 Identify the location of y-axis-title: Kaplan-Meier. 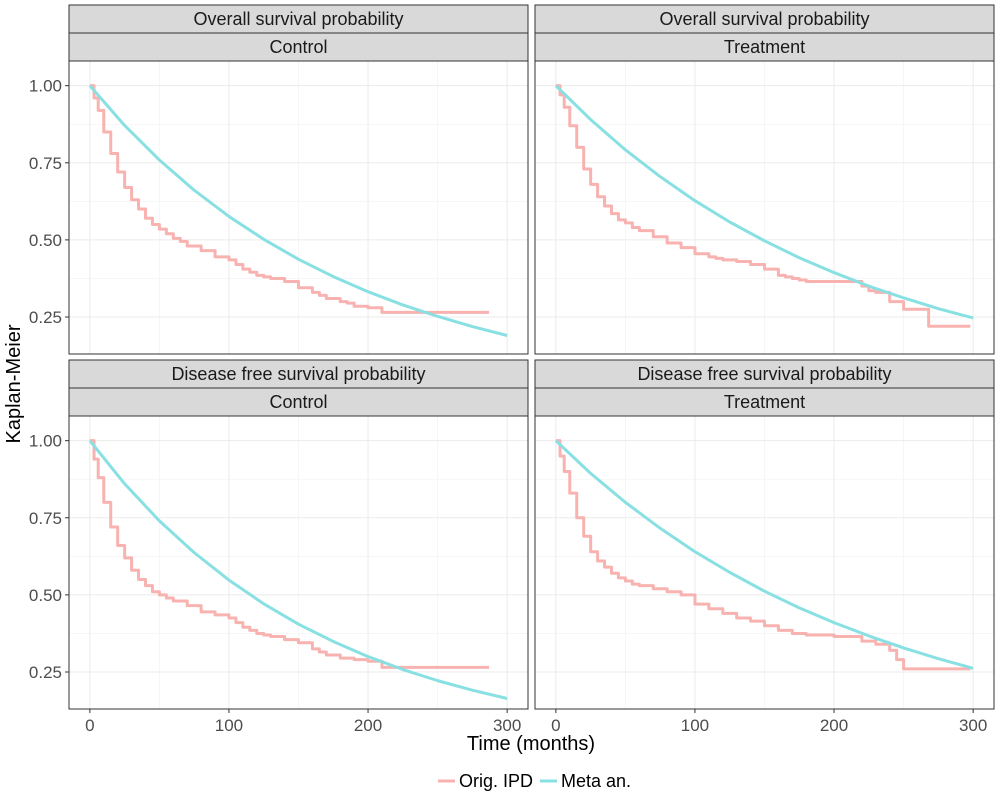
(14, 383).